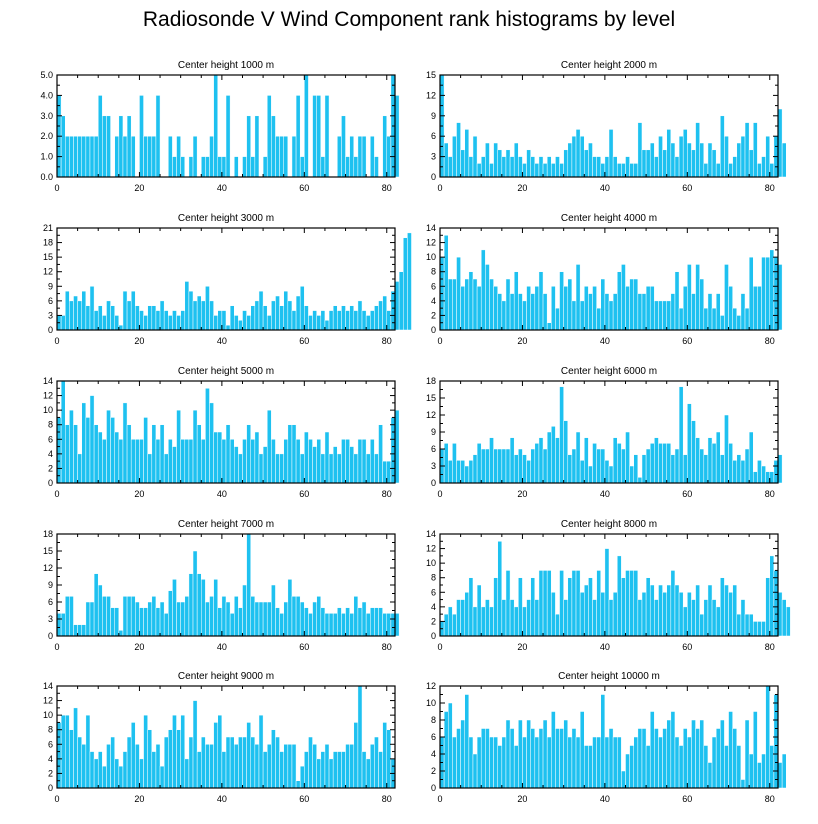 This screenshot has height=824, width=818. What do you see at coordinates (50, 330) in the screenshot?
I see `y-tick-label: 0` at bounding box center [50, 330].